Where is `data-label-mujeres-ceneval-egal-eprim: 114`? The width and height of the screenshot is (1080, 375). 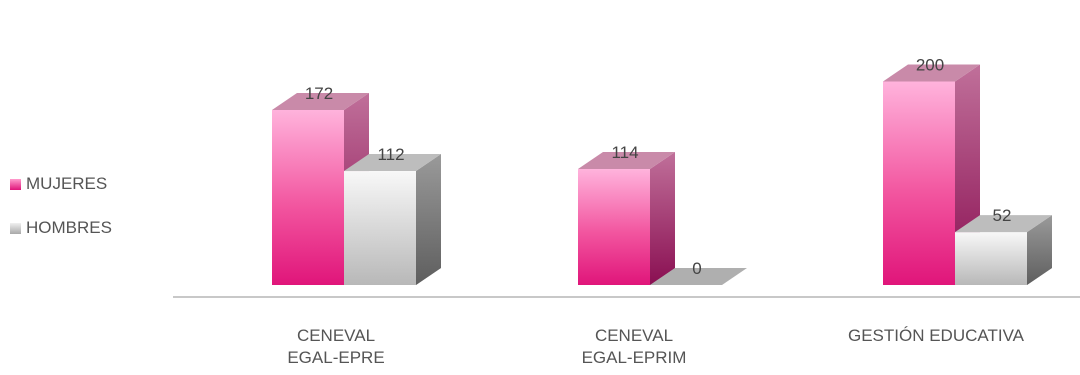
data-label-mujeres-ceneval-egal-eprim: 114 is located at coordinates (624, 152).